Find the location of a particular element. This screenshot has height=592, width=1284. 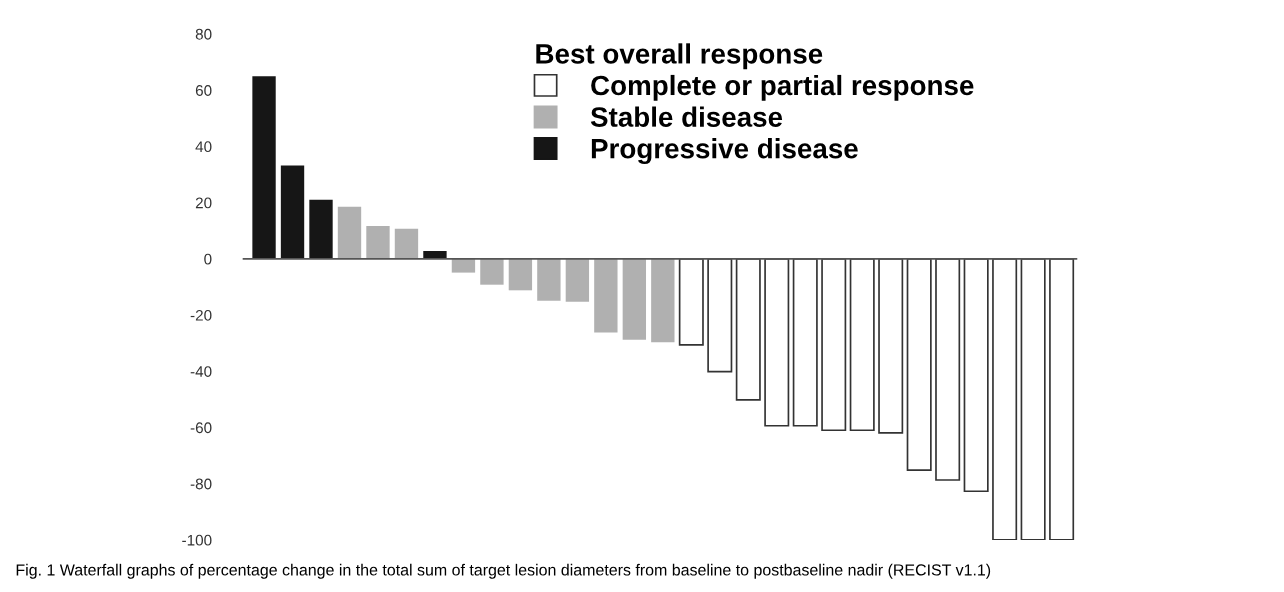

y-tick-label: 20 is located at coordinates (203, 203).